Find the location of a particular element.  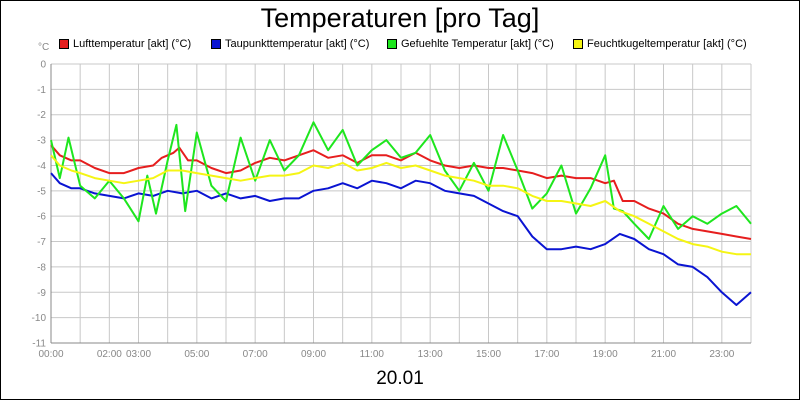

y-tick-label: -7 is located at coordinates (41, 242).